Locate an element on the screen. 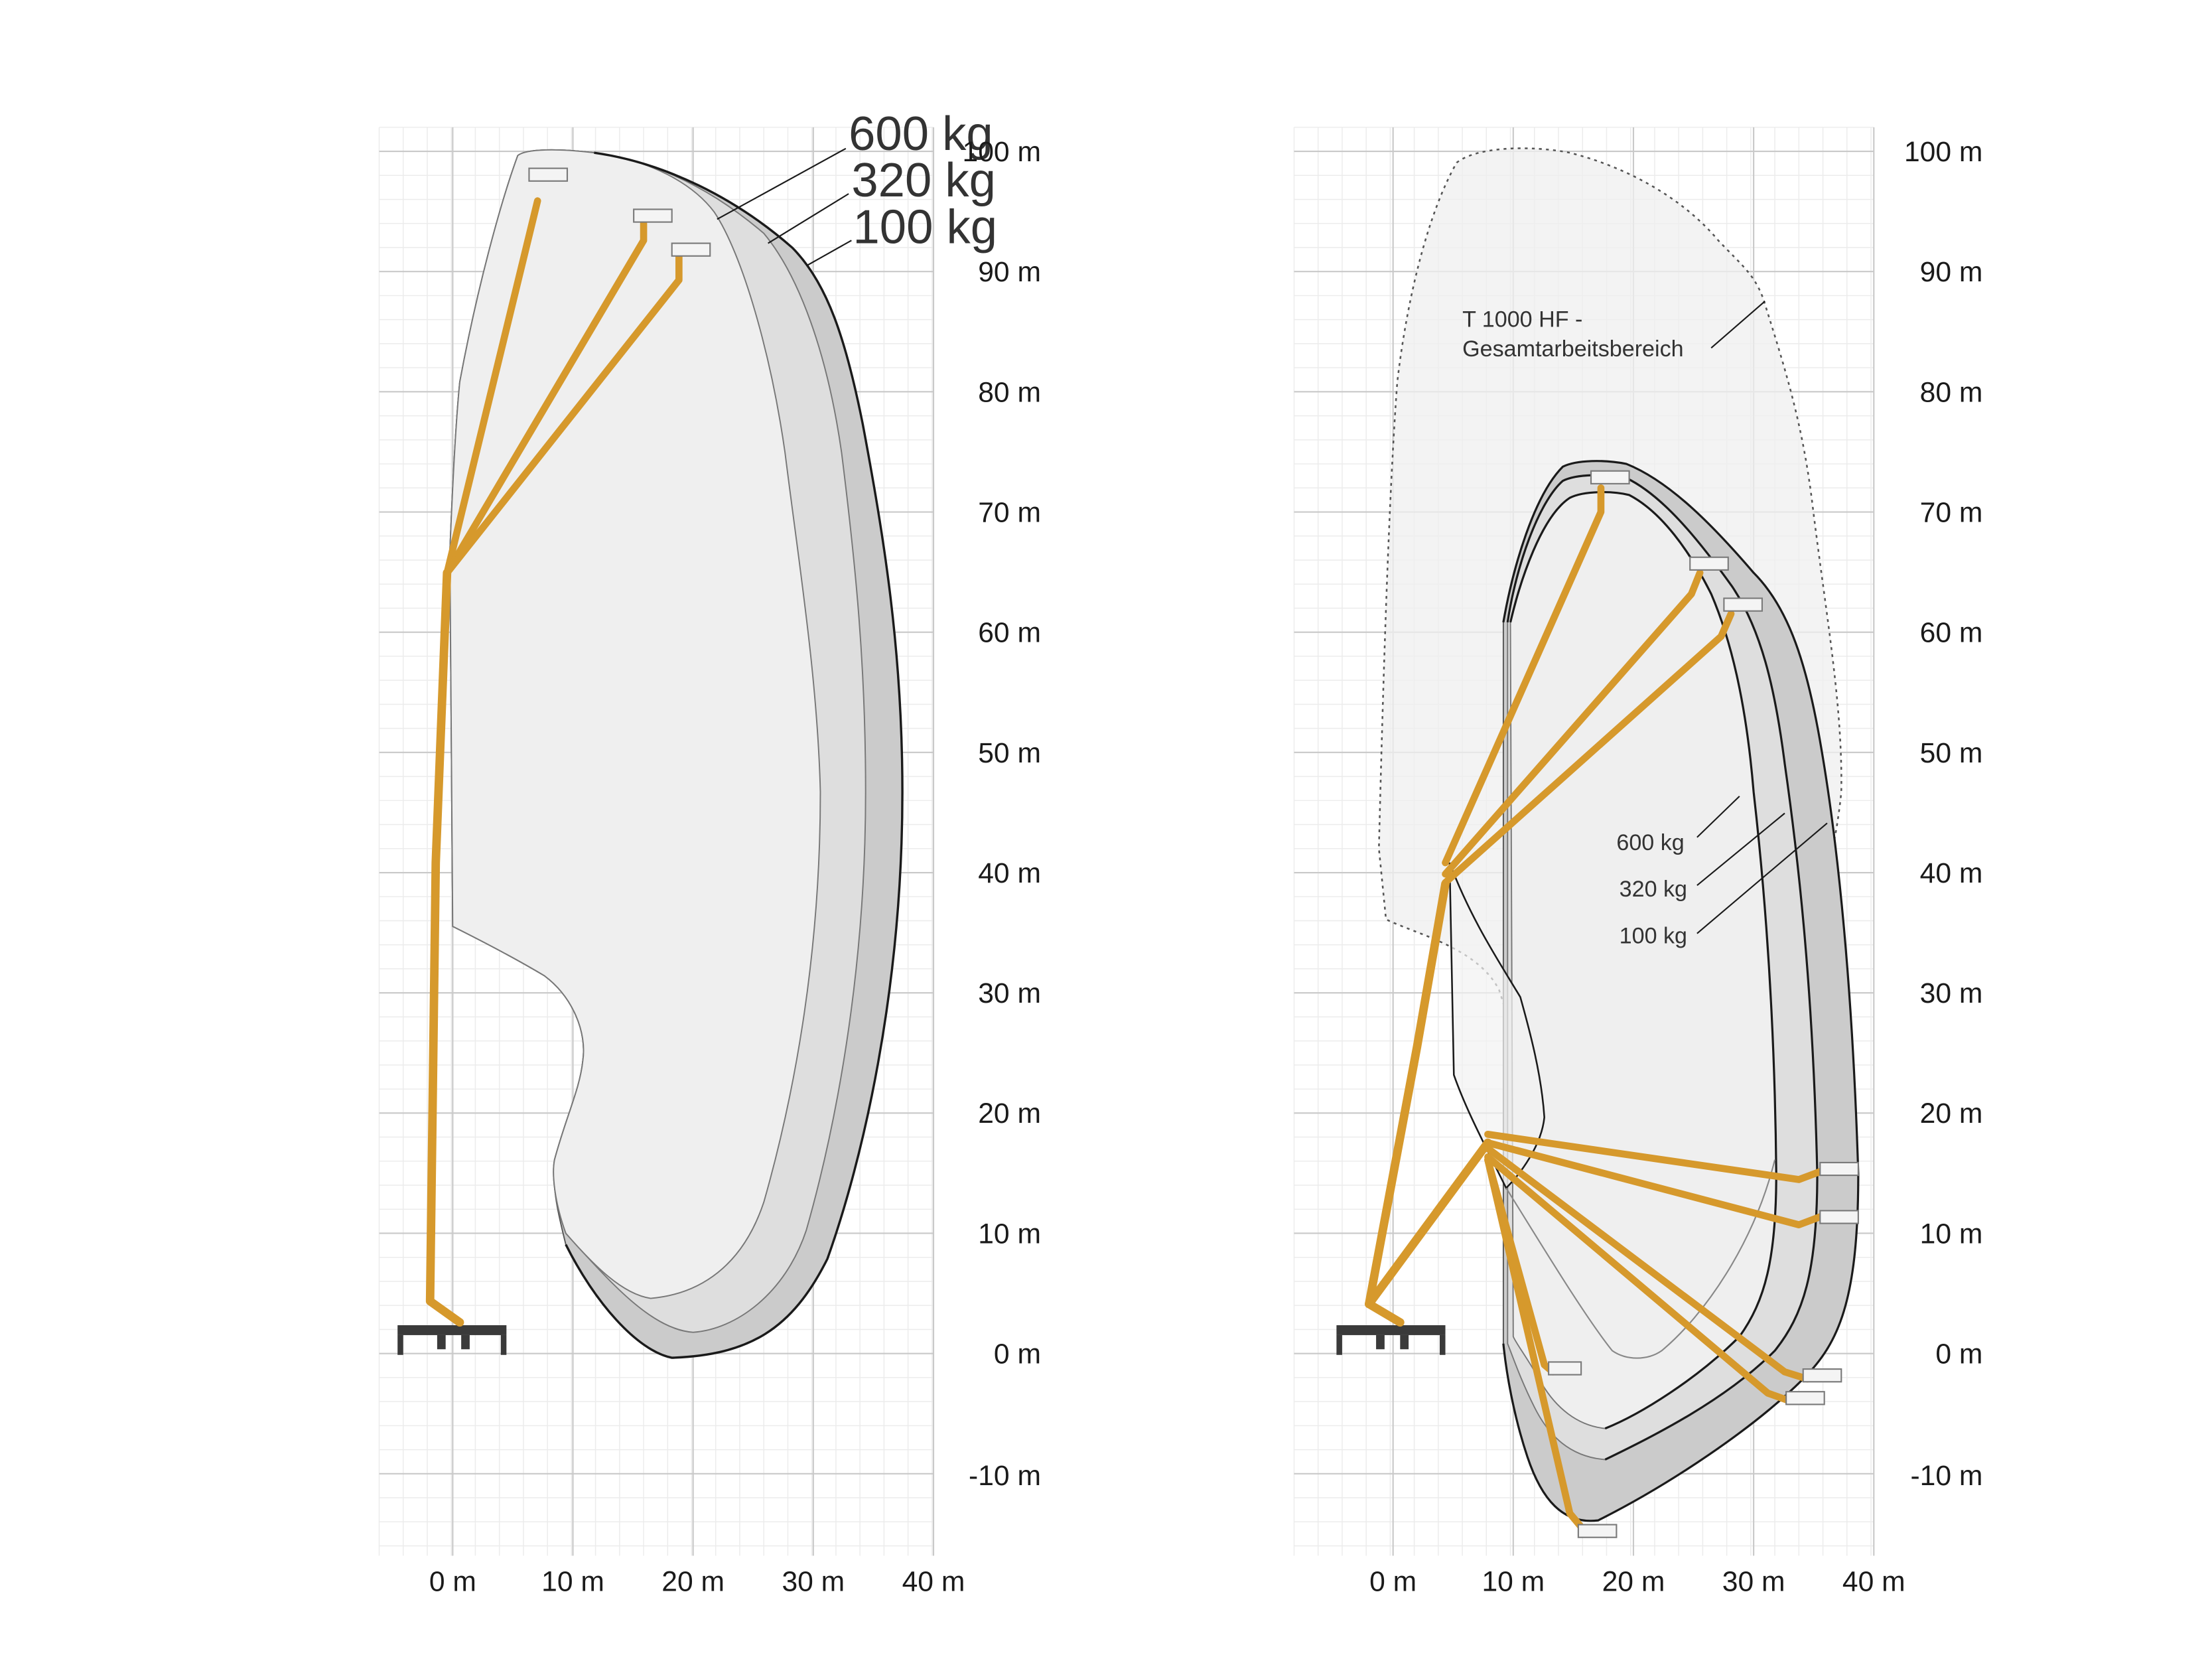 The image size is (2212, 1659). left-x-axis-labels: 0 m 10 m 20 m 30 m 40 m is located at coordinates (697, 1582).